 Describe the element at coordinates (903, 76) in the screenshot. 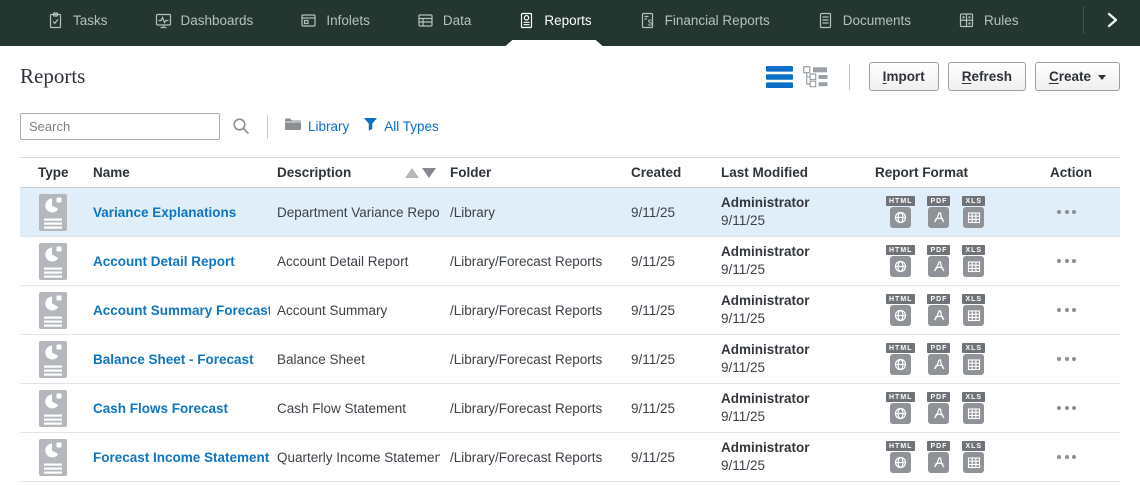

I see `import-button: Import` at that location.